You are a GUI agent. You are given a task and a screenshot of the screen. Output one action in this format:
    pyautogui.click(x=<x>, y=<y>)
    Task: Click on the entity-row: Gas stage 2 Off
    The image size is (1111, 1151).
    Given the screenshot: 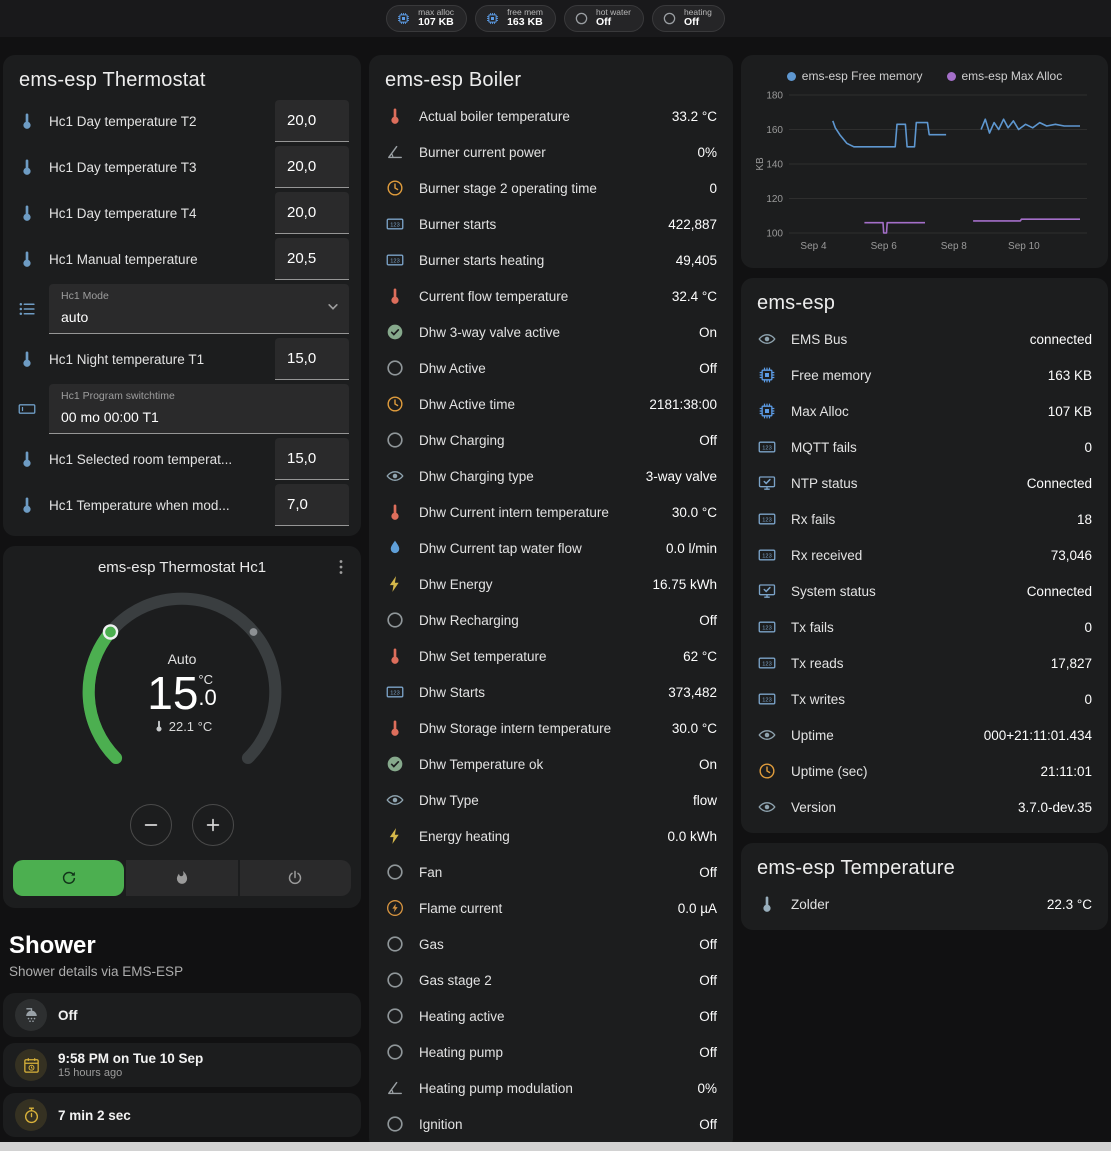 What is the action you would take?
    pyautogui.click(x=551, y=980)
    